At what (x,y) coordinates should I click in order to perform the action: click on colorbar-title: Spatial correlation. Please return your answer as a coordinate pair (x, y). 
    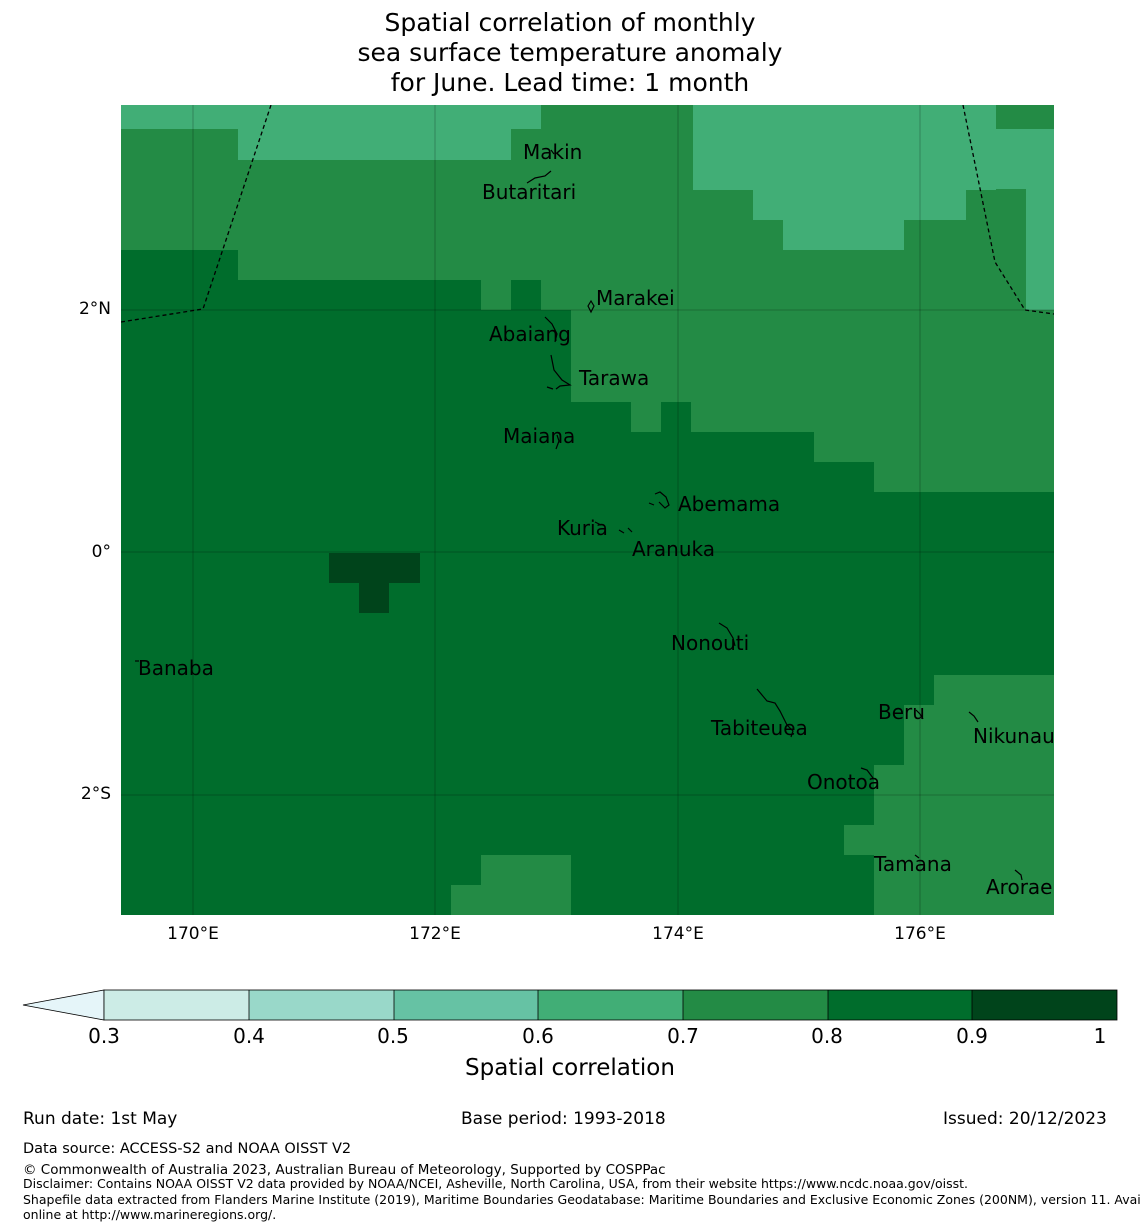
    Looking at the image, I should click on (570, 1068).